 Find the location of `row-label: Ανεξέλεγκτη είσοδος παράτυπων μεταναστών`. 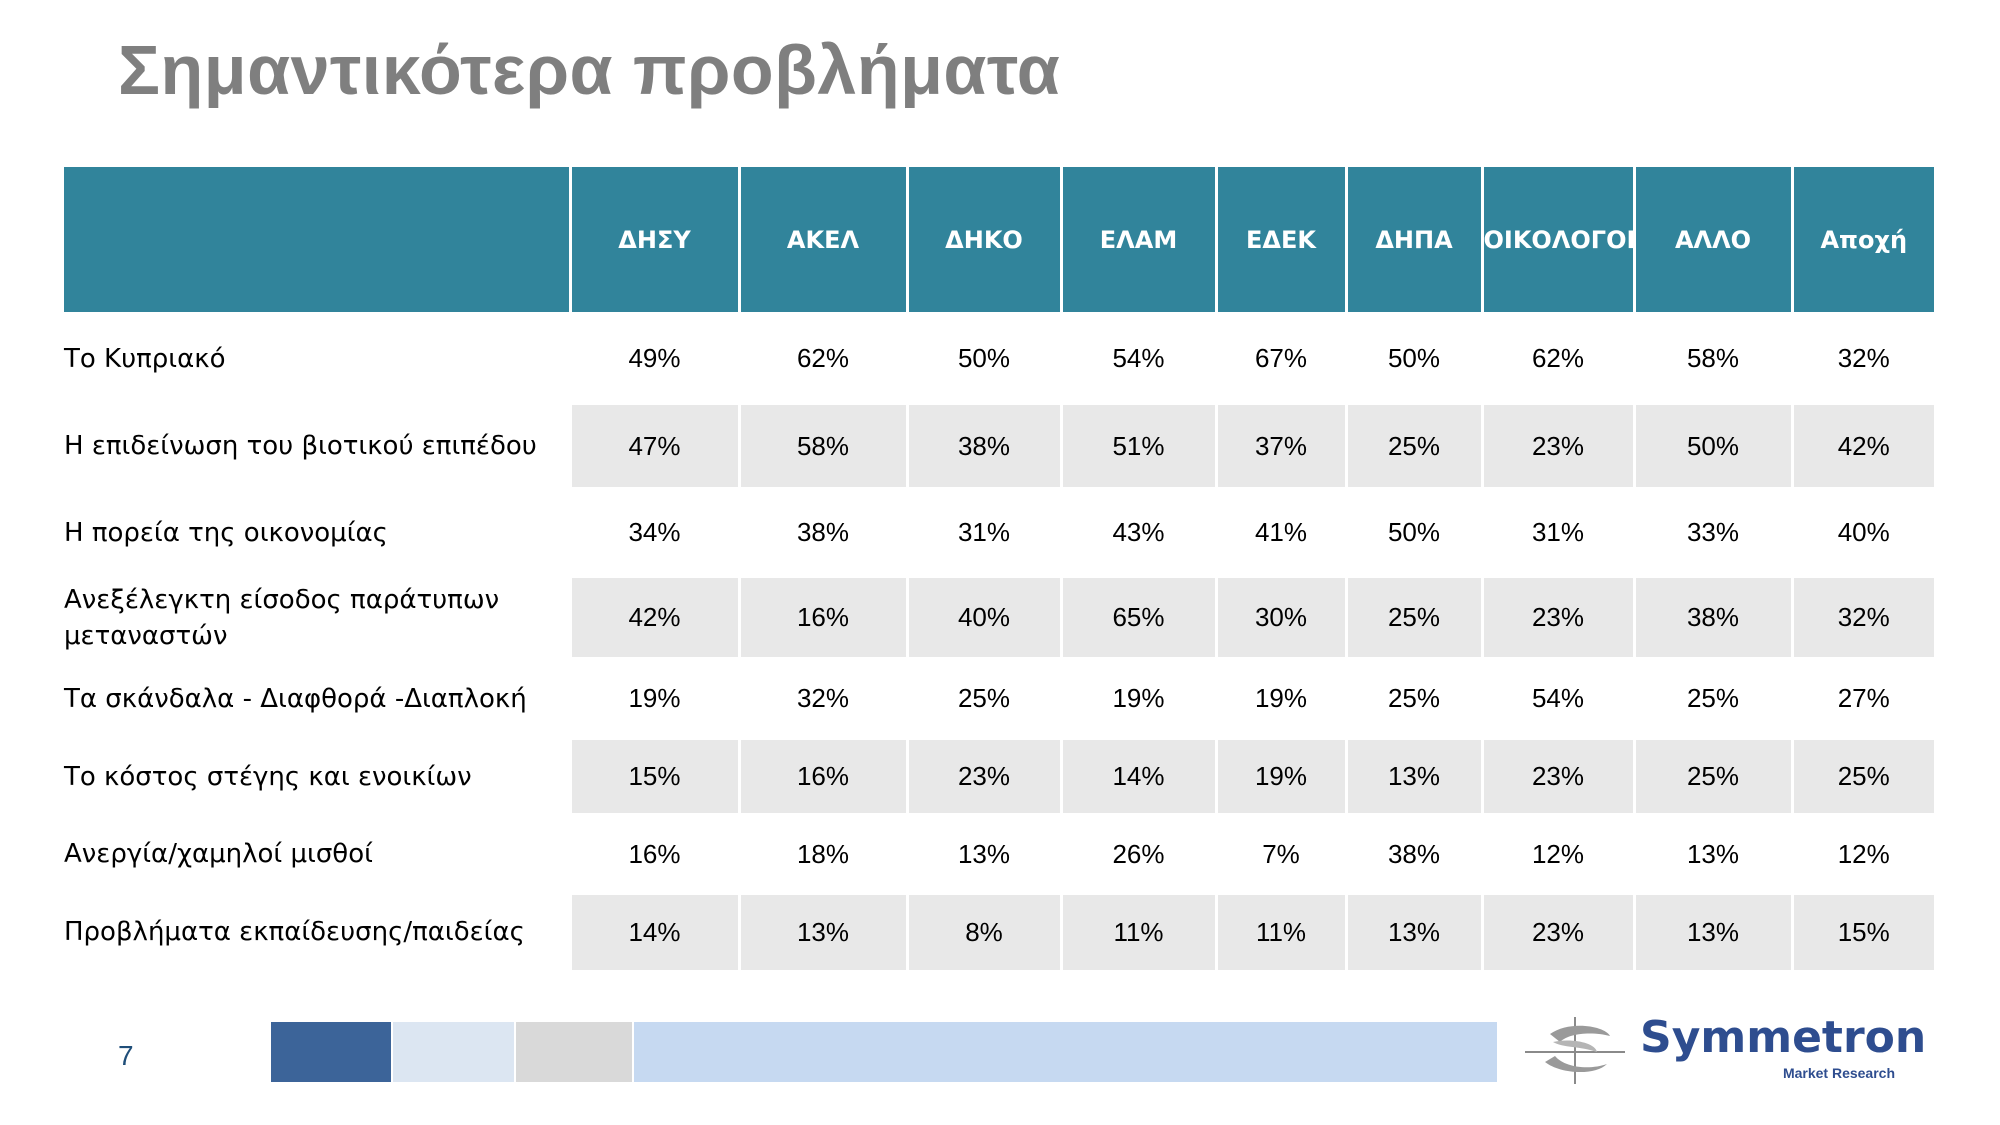

row-label: Ανεξέλεγκτη είσοδος παράτυπων μεταναστών is located at coordinates (317, 617).